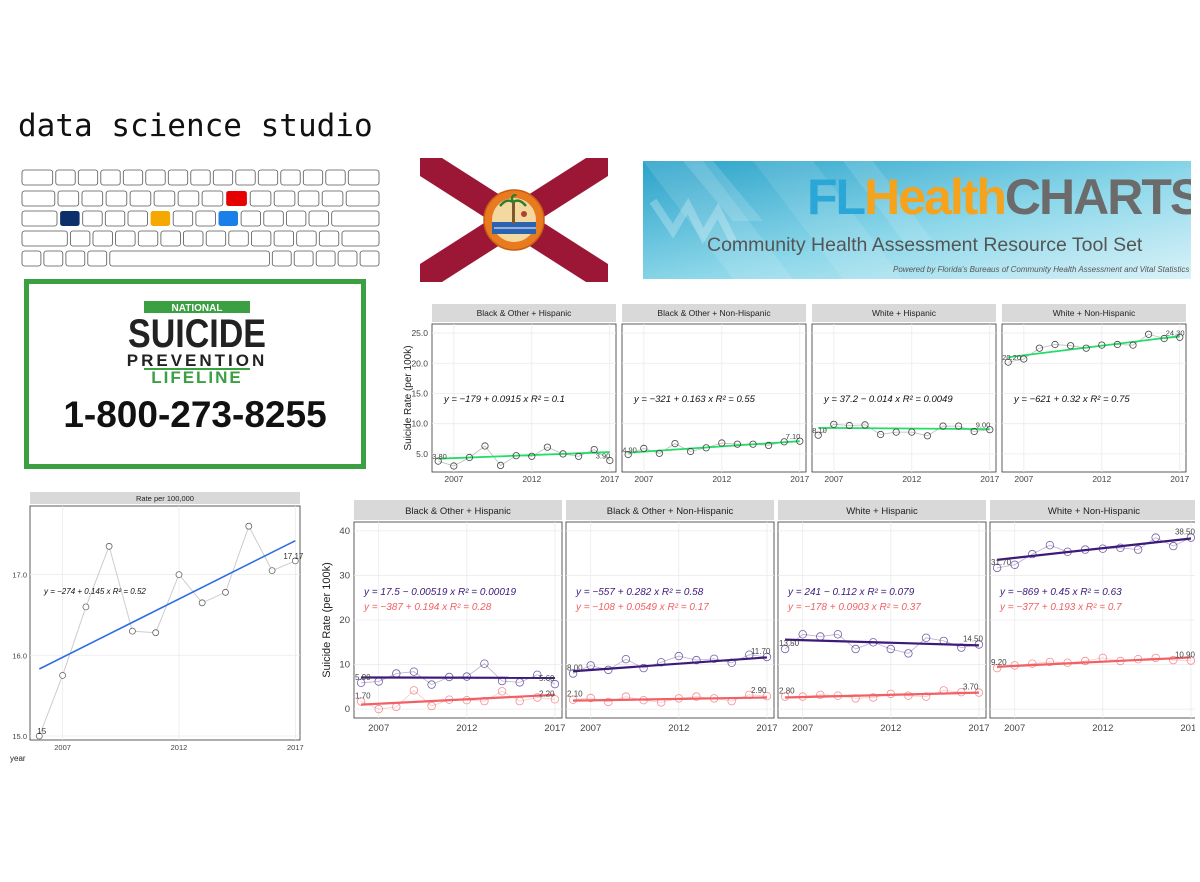  I want to click on y-tick-label: 5.0, so click(422, 454).